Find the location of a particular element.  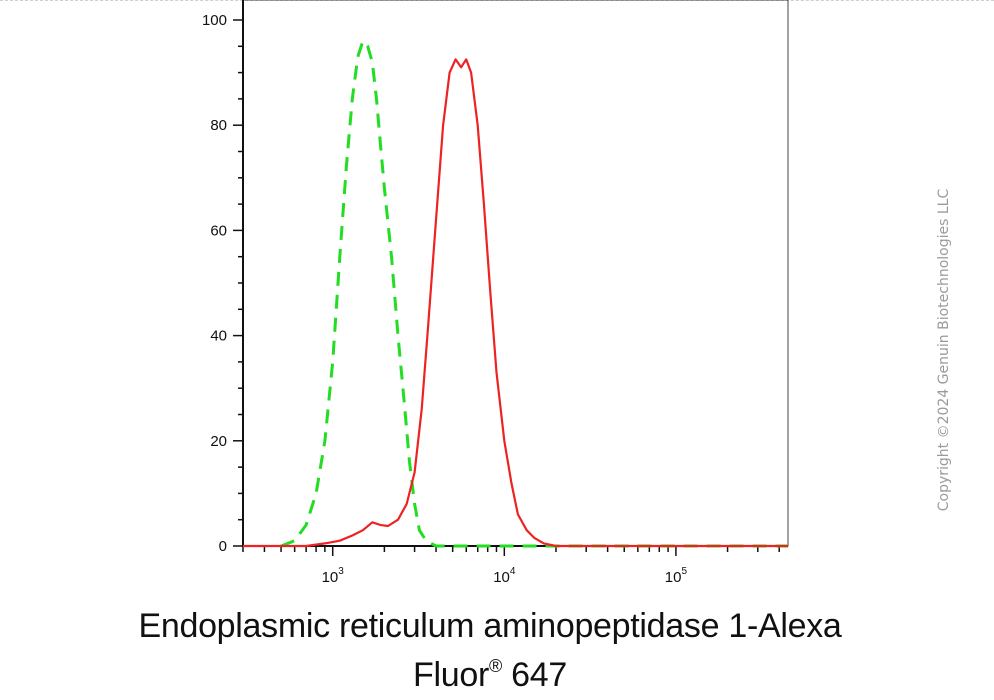

x-axis-label-fluor: Fluor is located at coordinates (451, 675).